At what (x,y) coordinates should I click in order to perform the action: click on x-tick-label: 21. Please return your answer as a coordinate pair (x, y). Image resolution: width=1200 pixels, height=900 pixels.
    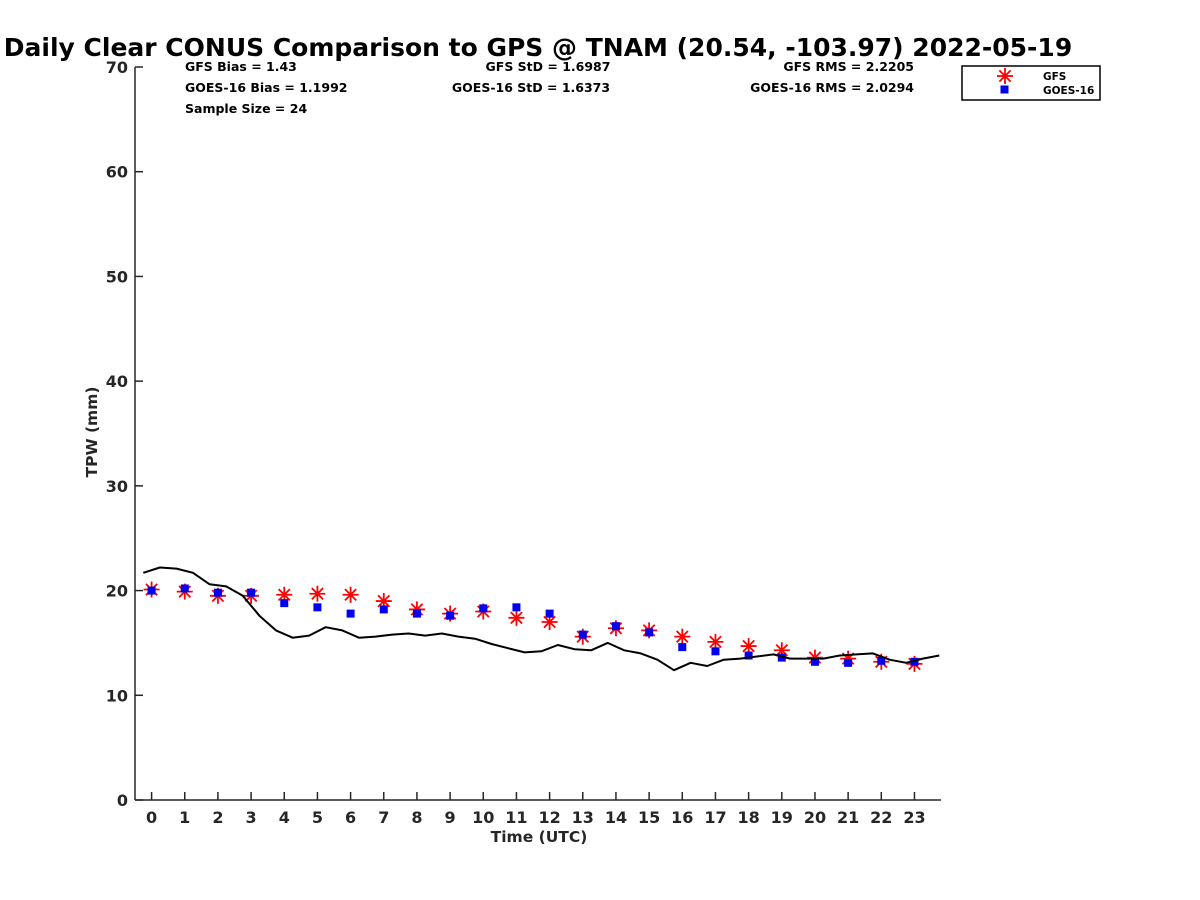
    Looking at the image, I should click on (848, 817).